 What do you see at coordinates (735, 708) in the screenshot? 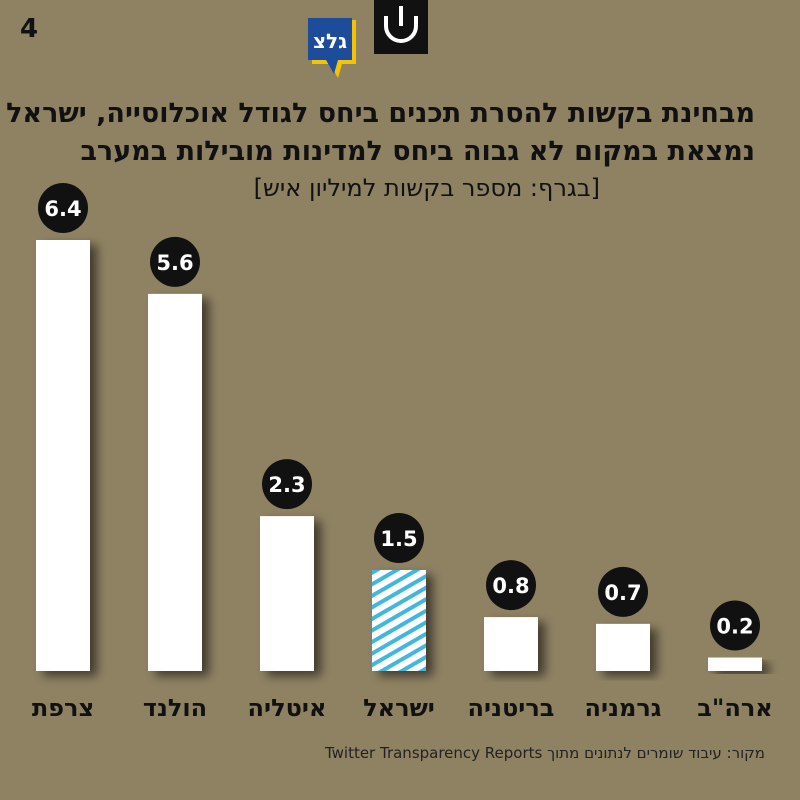
I see `category-label-6: ארה"ב` at bounding box center [735, 708].